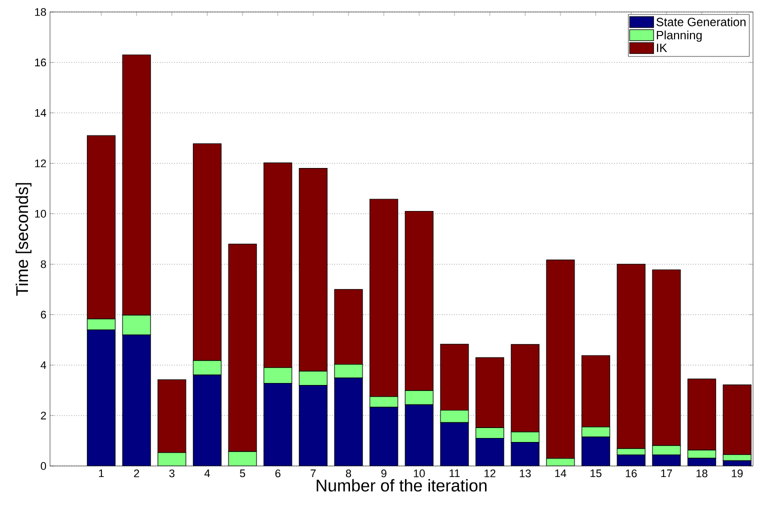  I want to click on x-tick-label: 4, so click(207, 474).